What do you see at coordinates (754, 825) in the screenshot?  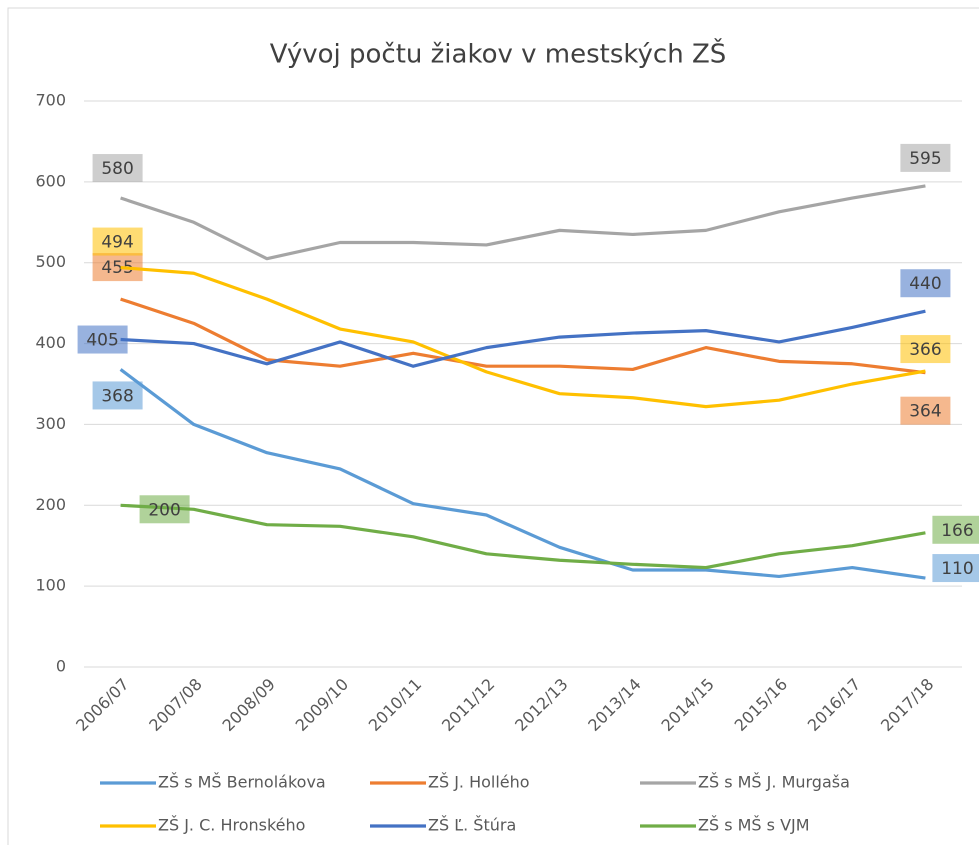 I see `legend-label: ZŠ s MŠ s VJM` at bounding box center [754, 825].